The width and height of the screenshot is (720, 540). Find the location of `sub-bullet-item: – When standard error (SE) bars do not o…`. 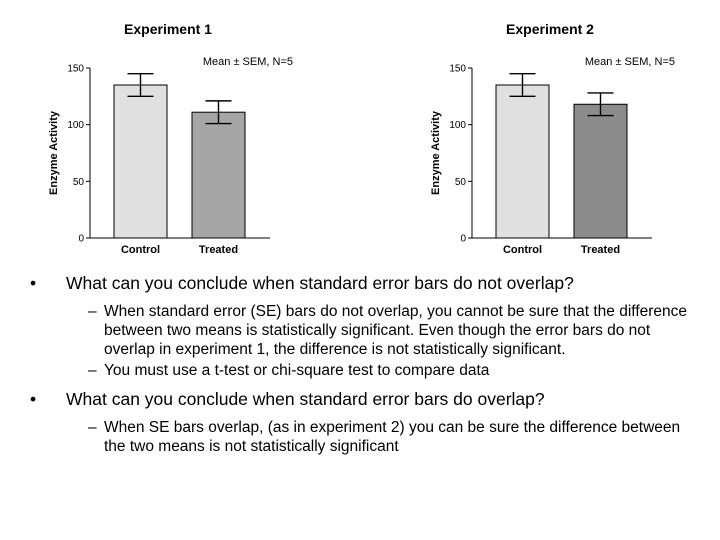

sub-bullet-item: – When standard error (SE) bars do not o… is located at coordinates (394, 330).